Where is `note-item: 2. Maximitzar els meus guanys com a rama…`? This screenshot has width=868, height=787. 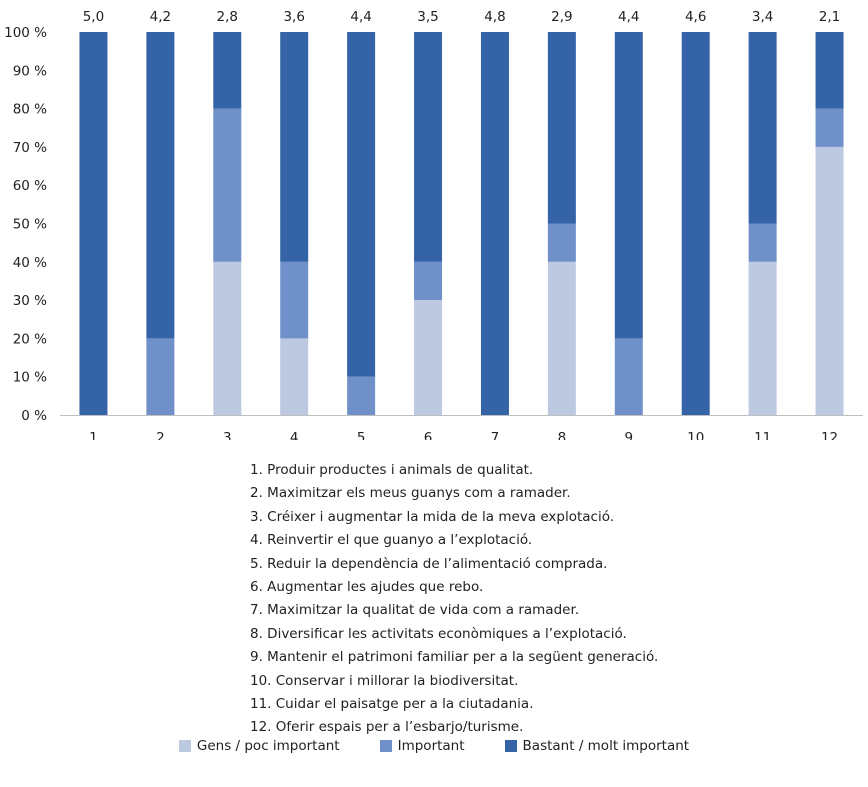
note-item: 2. Maximitzar els meus guanys com a rama… is located at coordinates (410, 493).